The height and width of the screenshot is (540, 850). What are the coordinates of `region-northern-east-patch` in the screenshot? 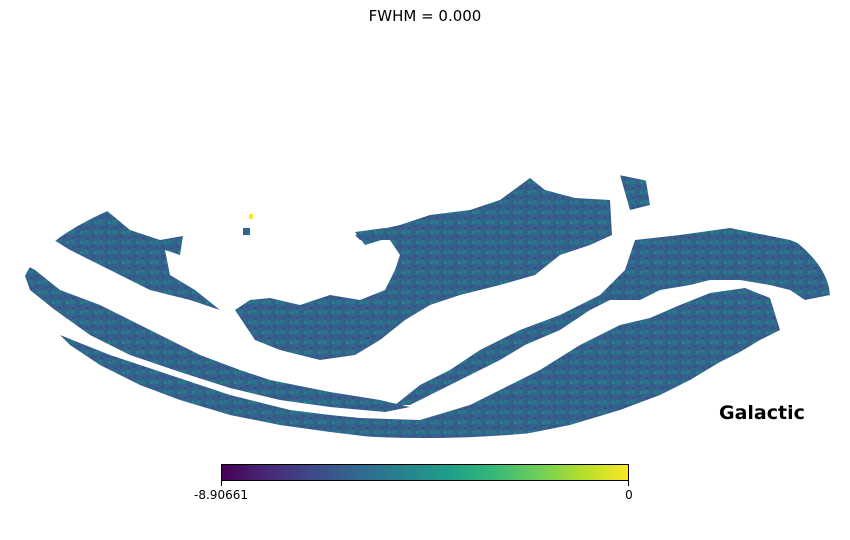 It's located at (725, 188).